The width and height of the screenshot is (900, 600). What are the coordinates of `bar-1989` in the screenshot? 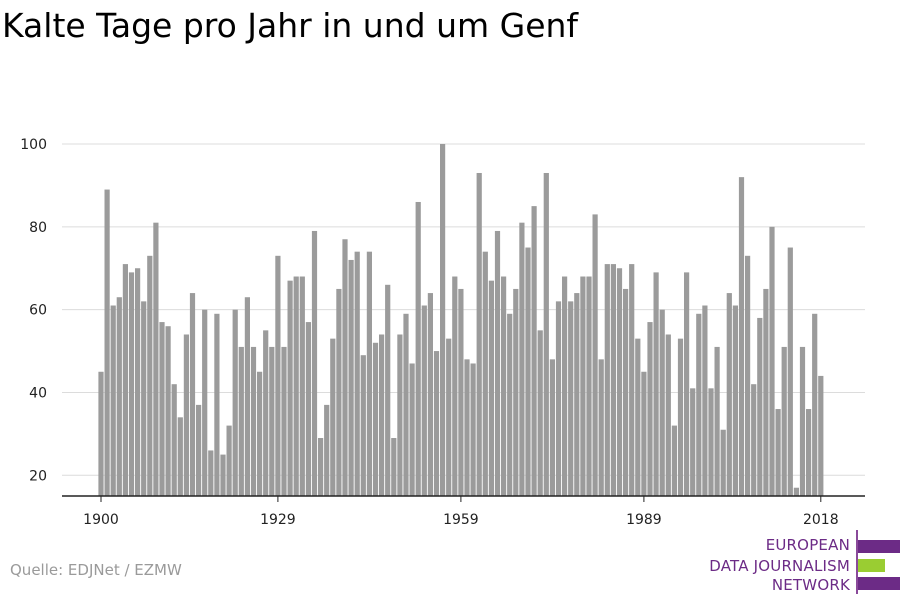 It's located at (644, 433).